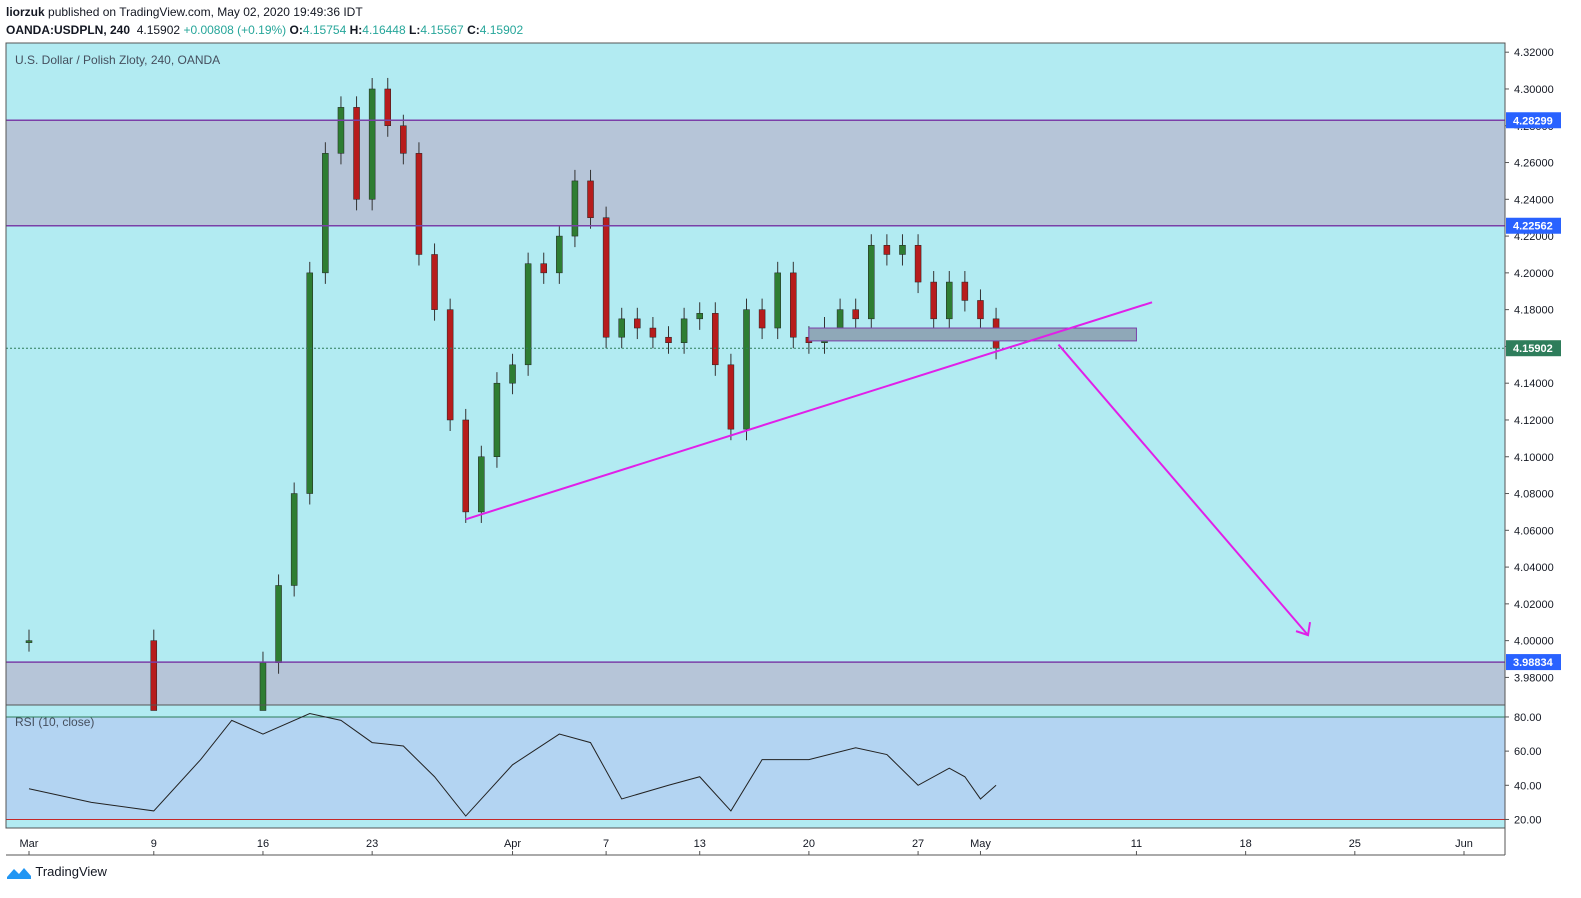  I want to click on time-tick-label-8: 27, so click(918, 844).